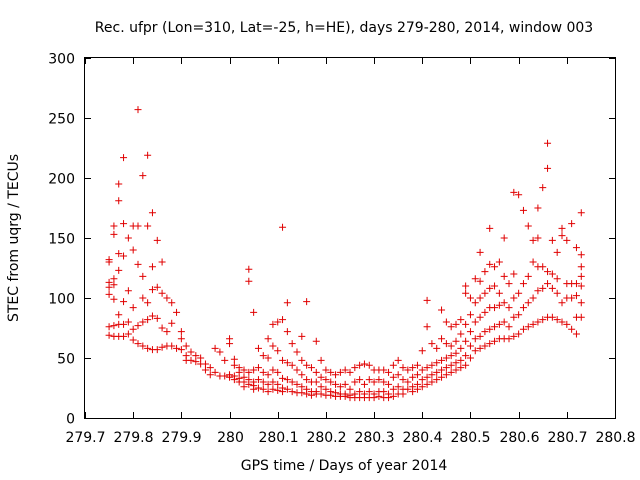 The image size is (640, 480). Describe the element at coordinates (567, 438) in the screenshot. I see `x-tick-label: 280.7` at that location.